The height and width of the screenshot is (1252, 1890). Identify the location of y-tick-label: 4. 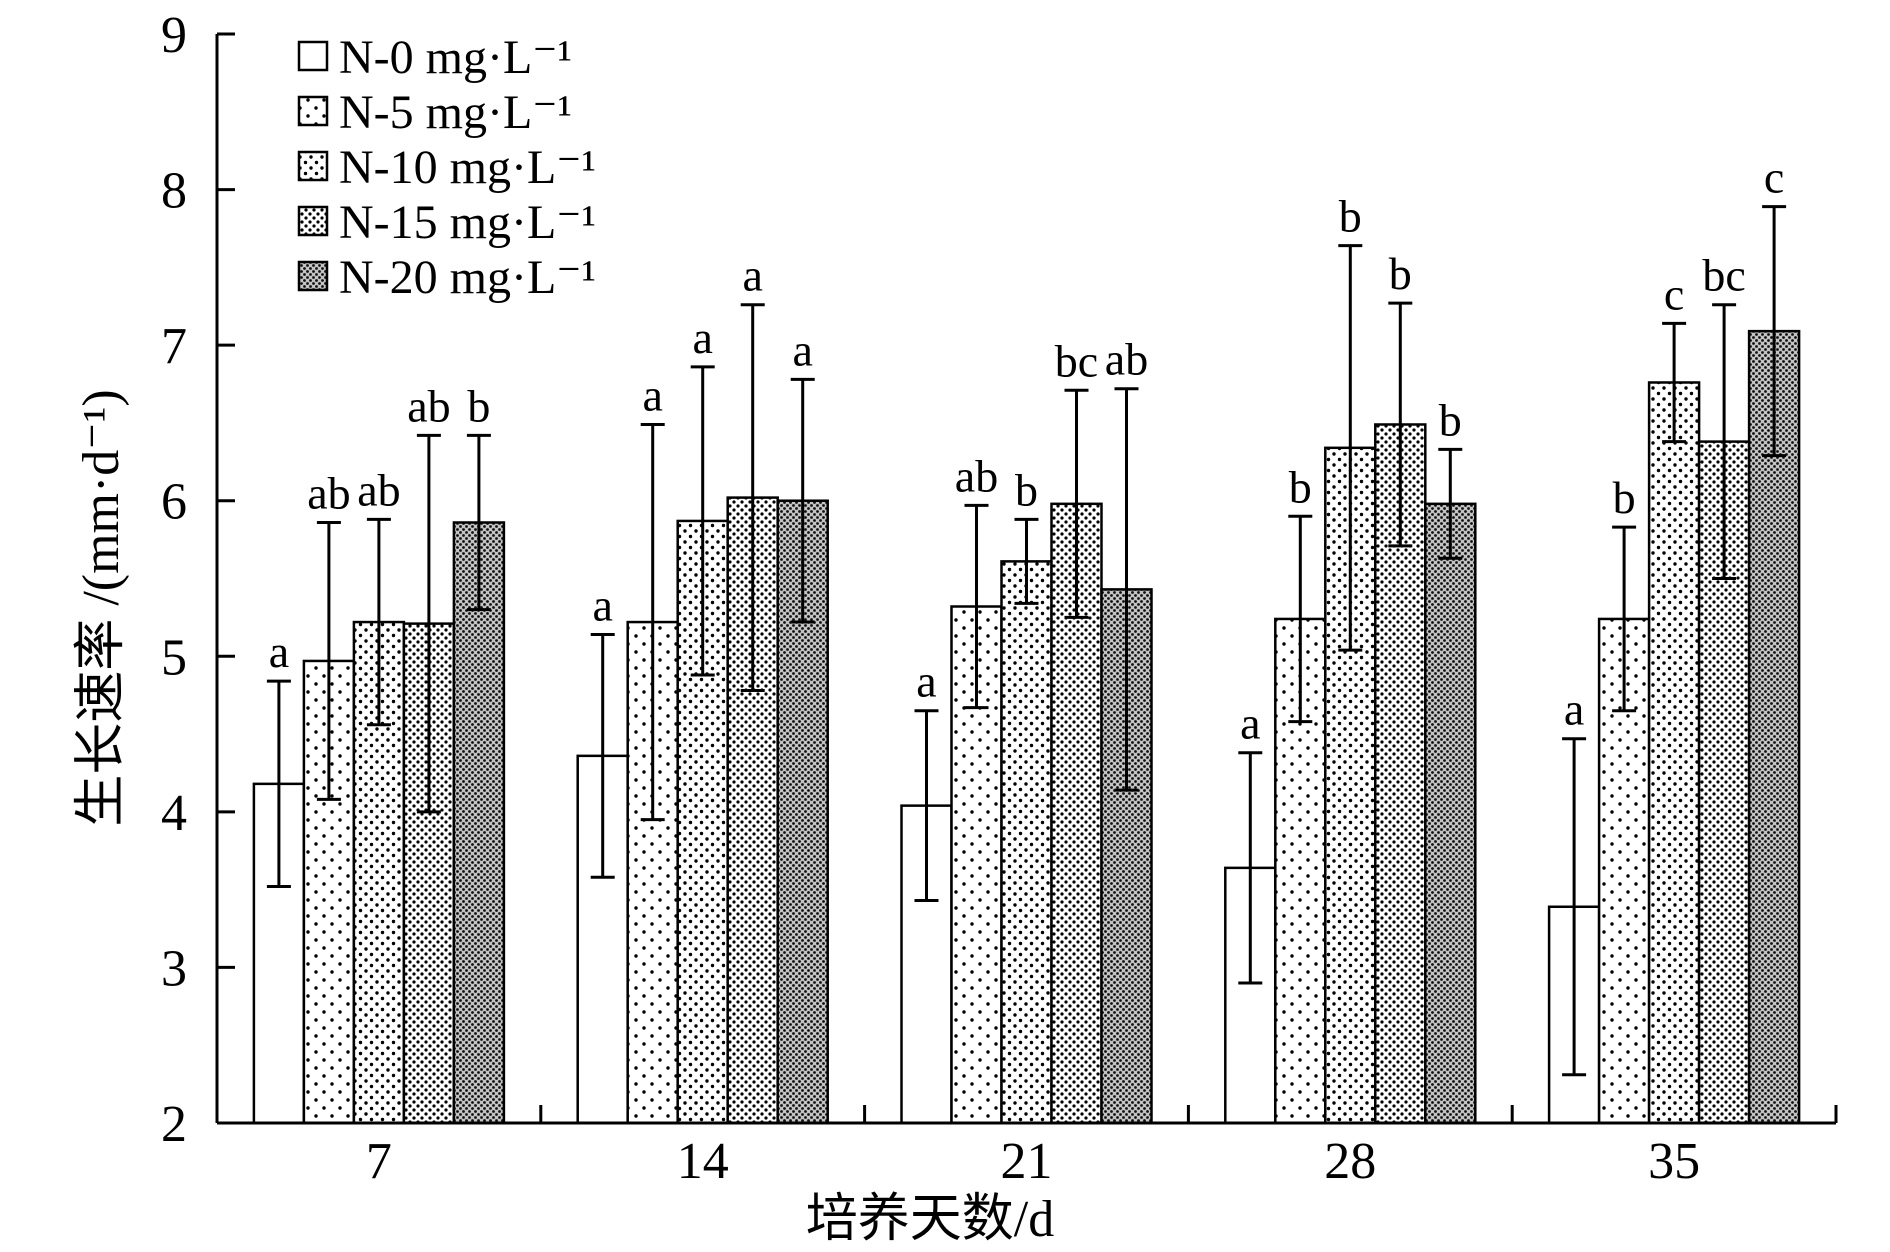
(174, 813).